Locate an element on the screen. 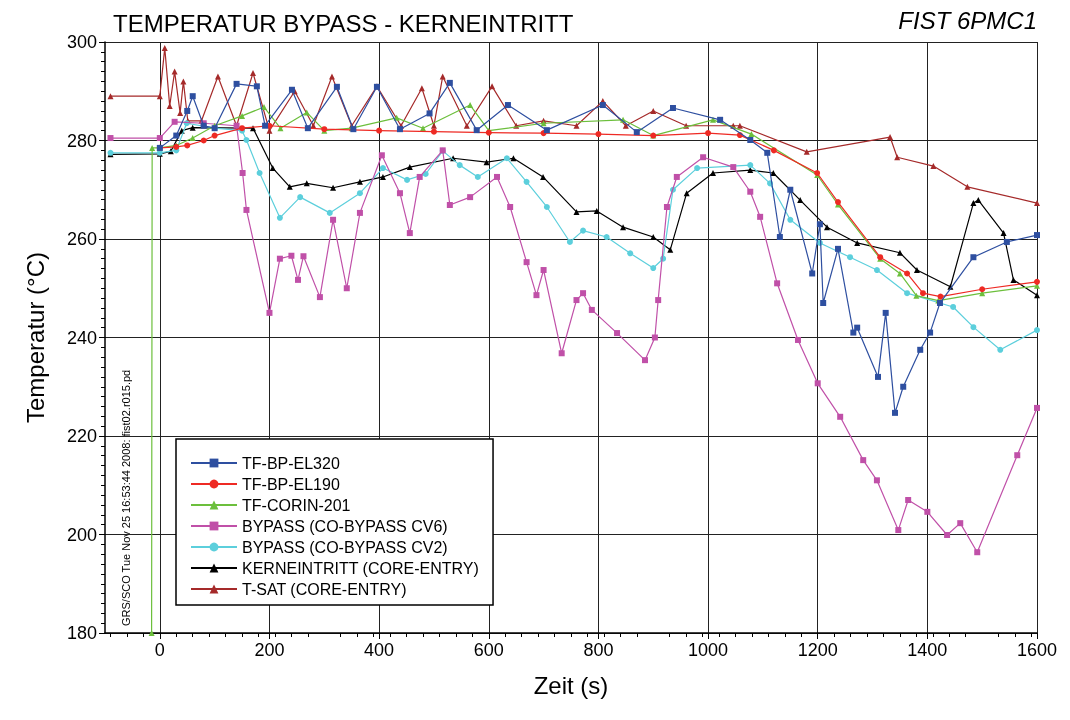 This screenshot has width=1070, height=720. annotation: GRS/SCO Tue Nov 25 16:53:44 2008: fist02.r015.pd is located at coordinates (125, 497).